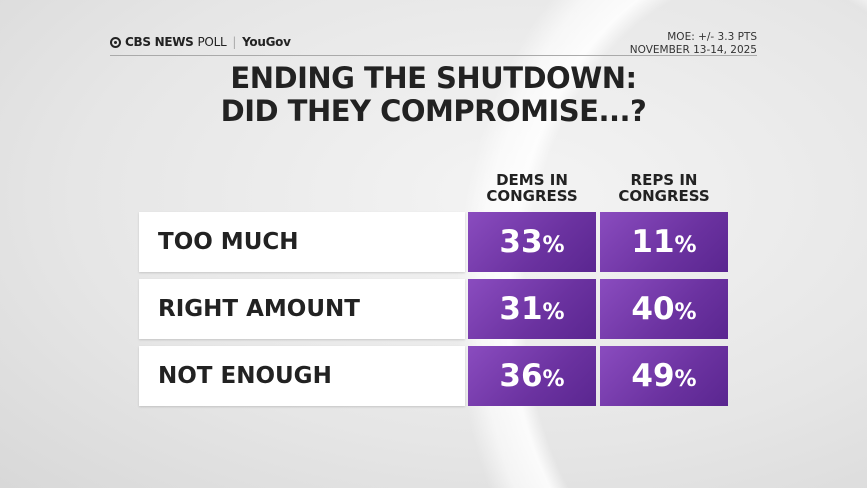 The width and height of the screenshot is (867, 488). Describe the element at coordinates (653, 376) in the screenshot. I see `value: 49` at that location.